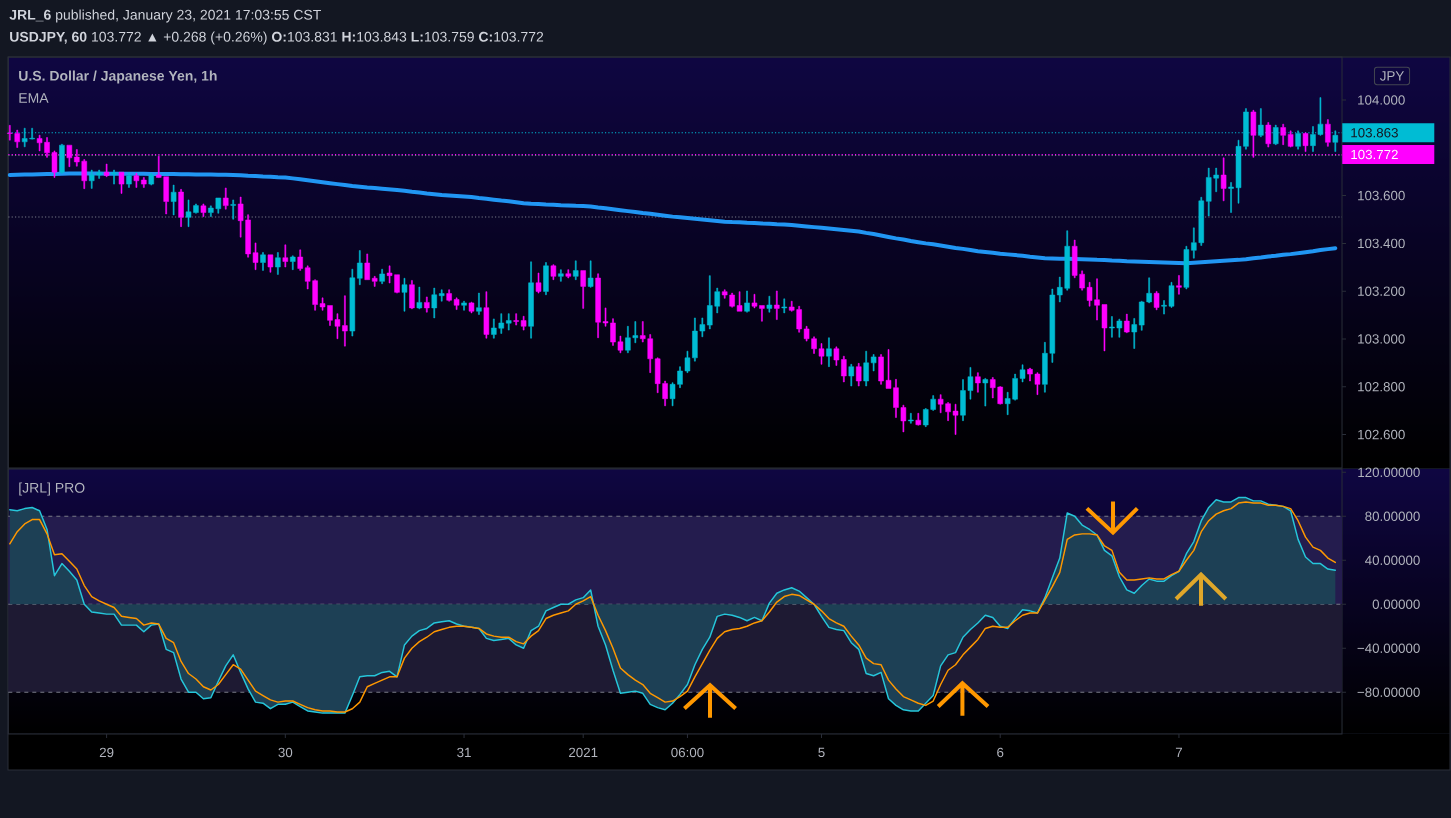 The width and height of the screenshot is (1451, 818). I want to click on ref-line-label: 103.863, so click(1374, 133).